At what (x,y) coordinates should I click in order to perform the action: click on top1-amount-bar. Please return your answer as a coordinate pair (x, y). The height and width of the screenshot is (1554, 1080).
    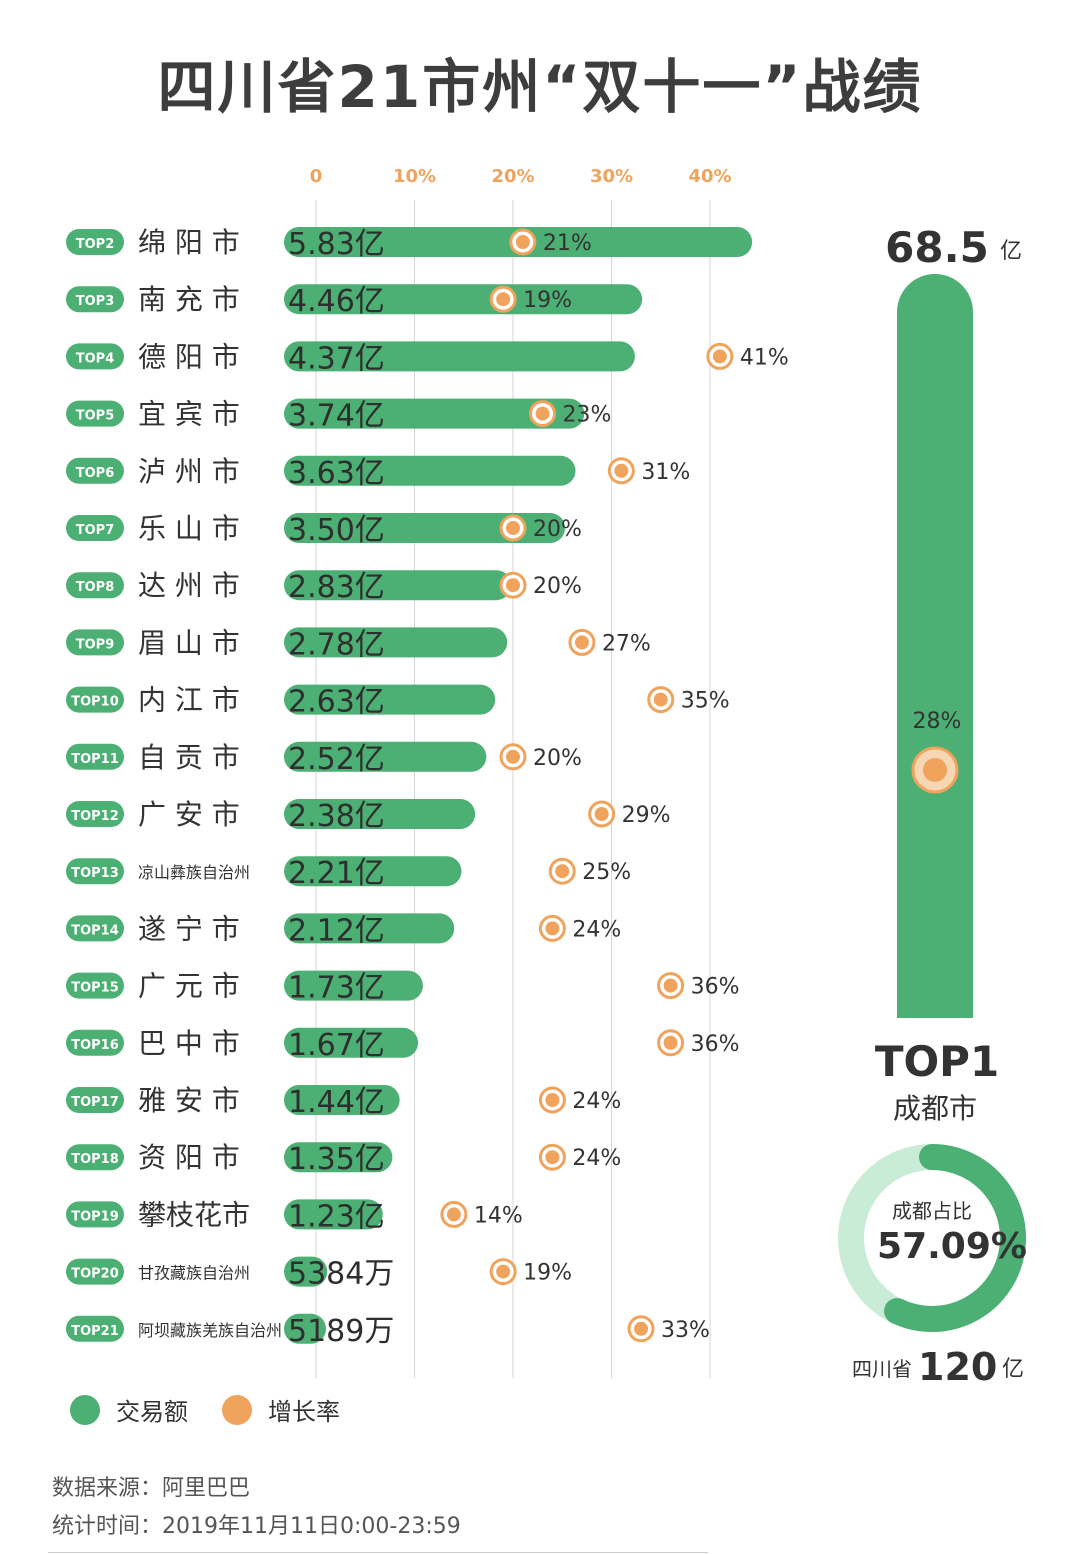
    Looking at the image, I should click on (935, 646).